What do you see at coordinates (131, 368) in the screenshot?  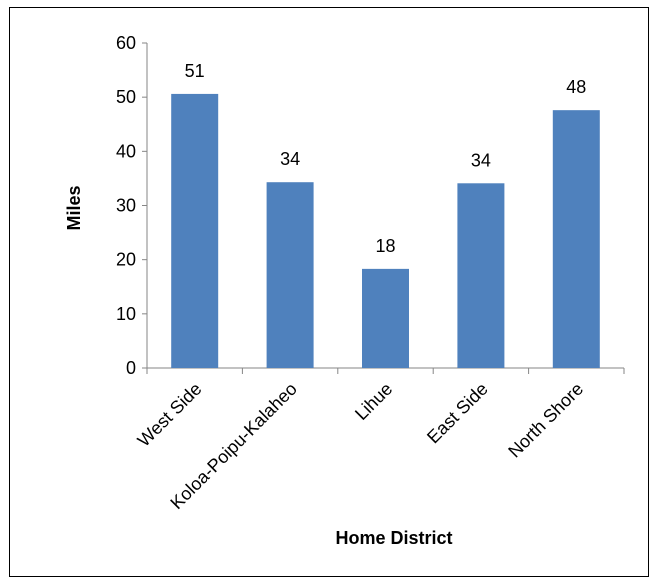 I see `y-tick-label: 0` at bounding box center [131, 368].